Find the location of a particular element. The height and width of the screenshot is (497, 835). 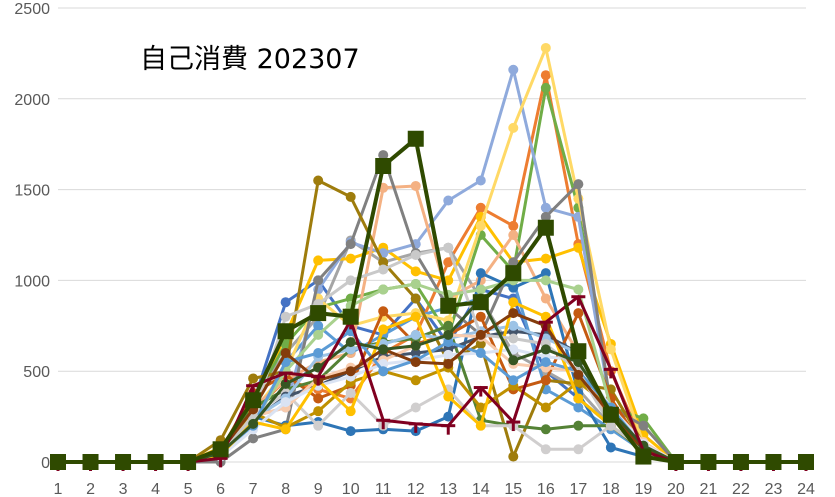

x-tick-label: 5 is located at coordinates (188, 489).